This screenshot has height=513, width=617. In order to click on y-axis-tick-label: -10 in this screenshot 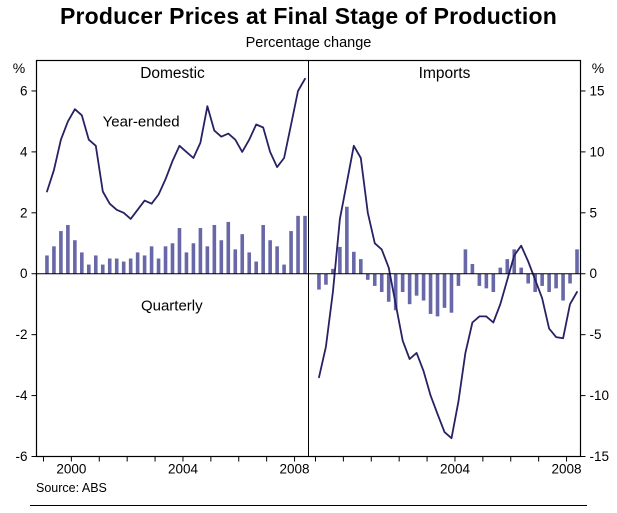, I will do `click(600, 395)`.